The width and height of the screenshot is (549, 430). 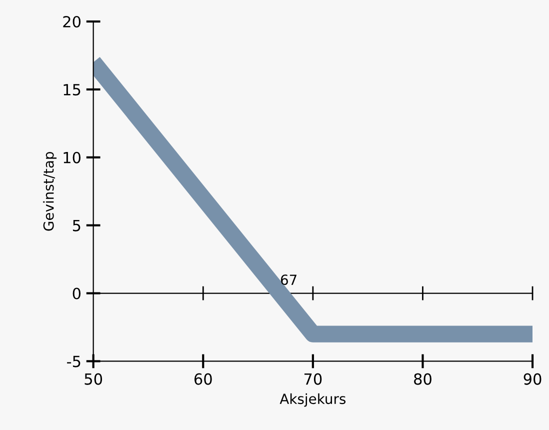 I want to click on y-tick-label: 20, so click(x=72, y=22).